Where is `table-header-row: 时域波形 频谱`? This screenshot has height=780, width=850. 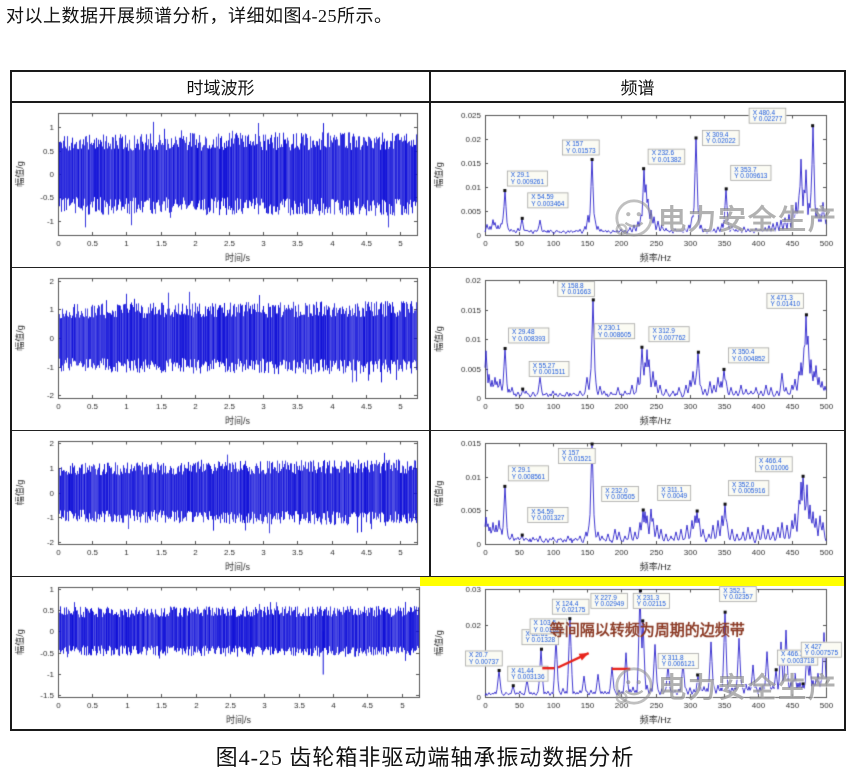
table-header-row: 时域波形 频谱 is located at coordinates (428, 87).